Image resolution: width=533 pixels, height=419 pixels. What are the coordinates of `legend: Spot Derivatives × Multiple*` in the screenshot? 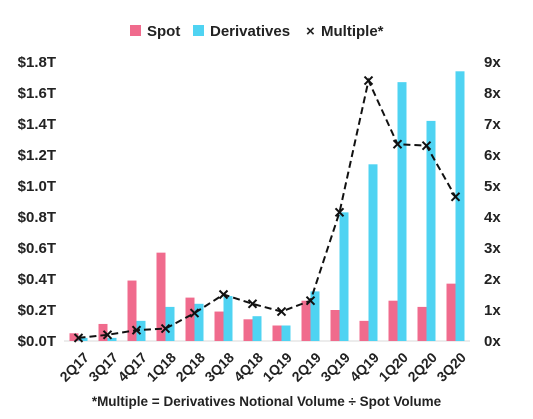 It's located at (257, 31).